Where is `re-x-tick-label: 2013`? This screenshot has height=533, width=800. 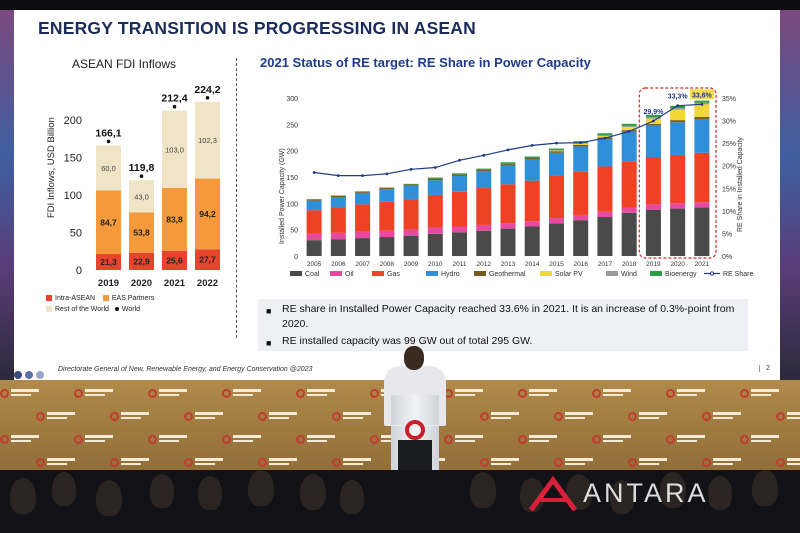 re-x-tick-label: 2013 is located at coordinates (508, 264).